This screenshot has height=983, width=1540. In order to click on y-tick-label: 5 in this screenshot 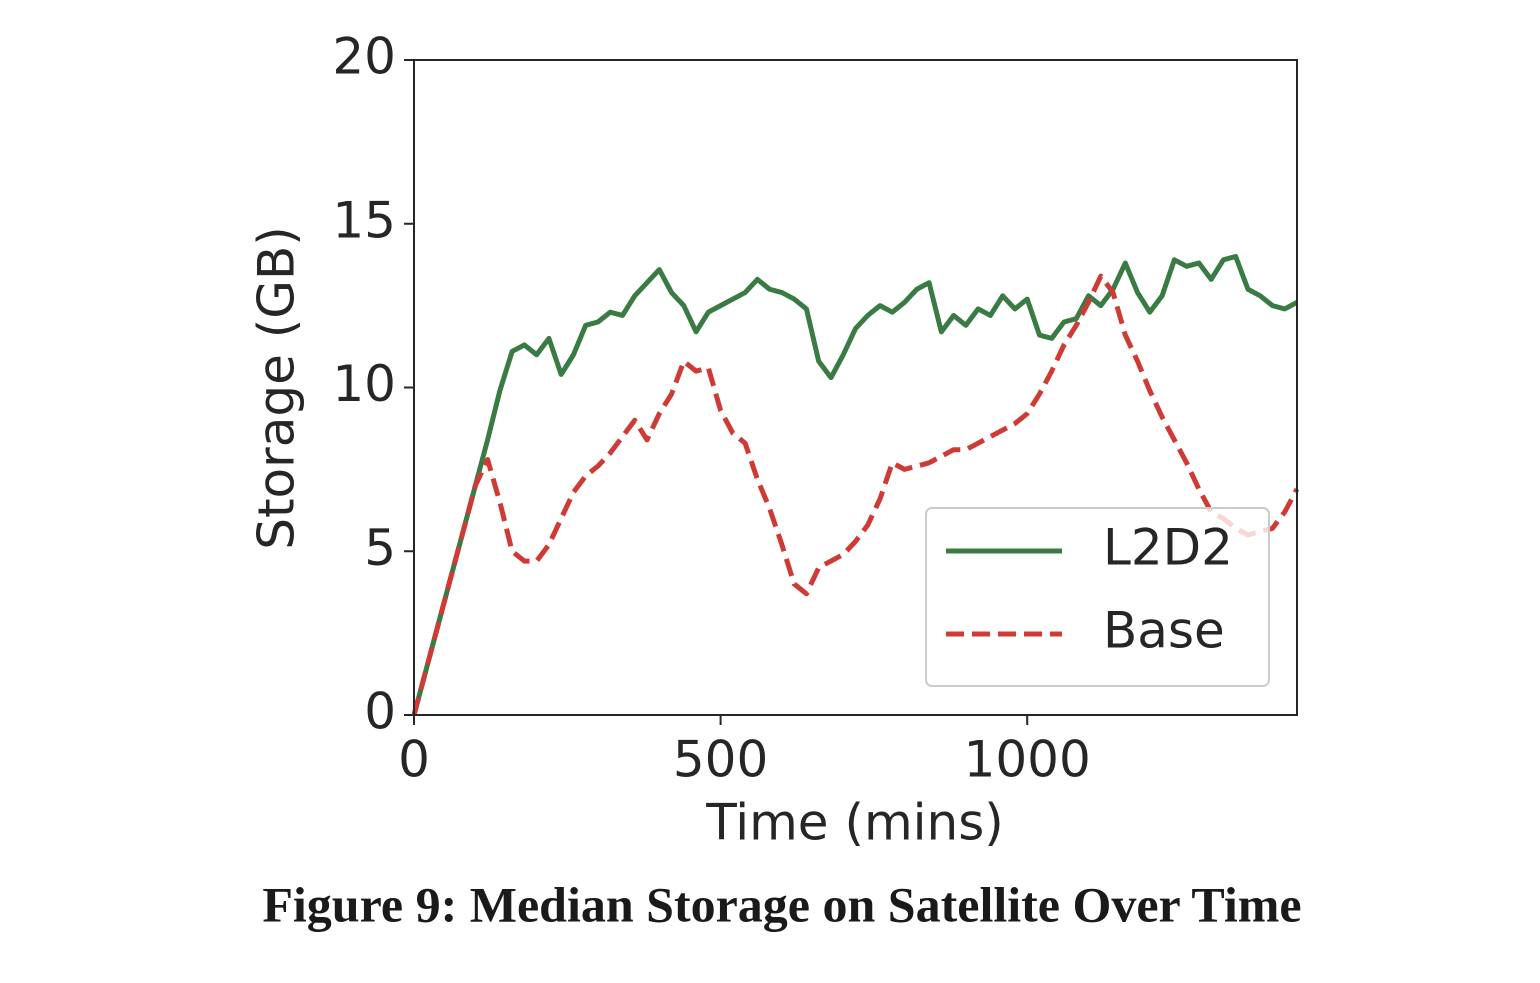, I will do `click(380, 548)`.